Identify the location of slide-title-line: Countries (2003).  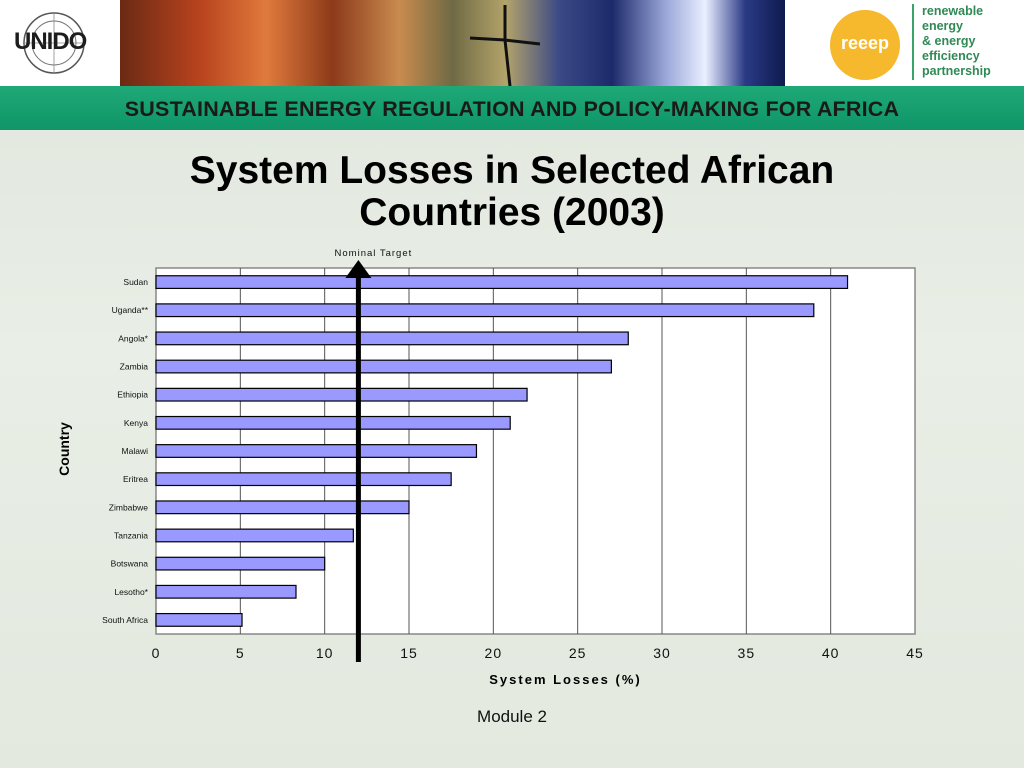
(512, 212).